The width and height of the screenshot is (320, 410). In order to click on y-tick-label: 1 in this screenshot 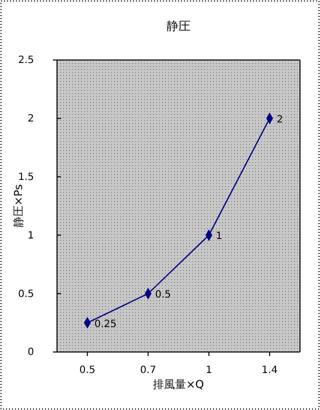, I will do `click(31, 236)`.